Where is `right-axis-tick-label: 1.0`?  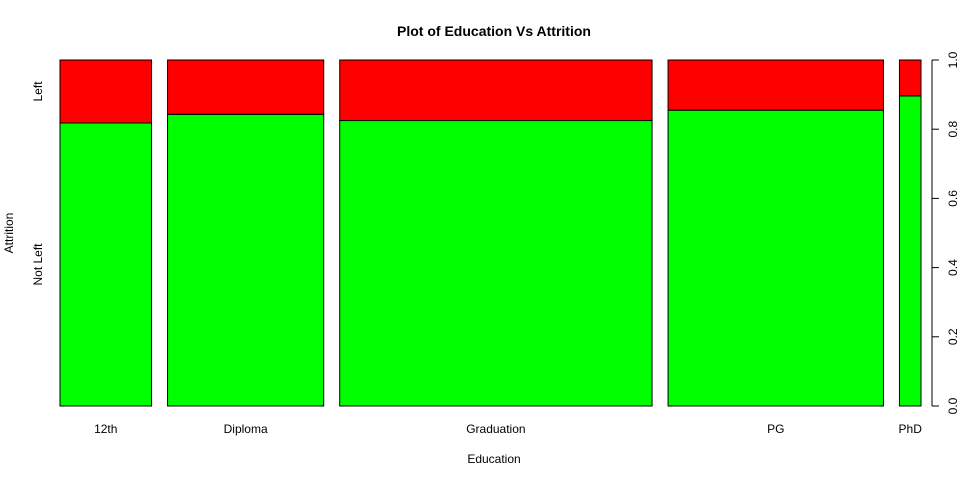
right-axis-tick-label: 1.0 is located at coordinates (953, 59).